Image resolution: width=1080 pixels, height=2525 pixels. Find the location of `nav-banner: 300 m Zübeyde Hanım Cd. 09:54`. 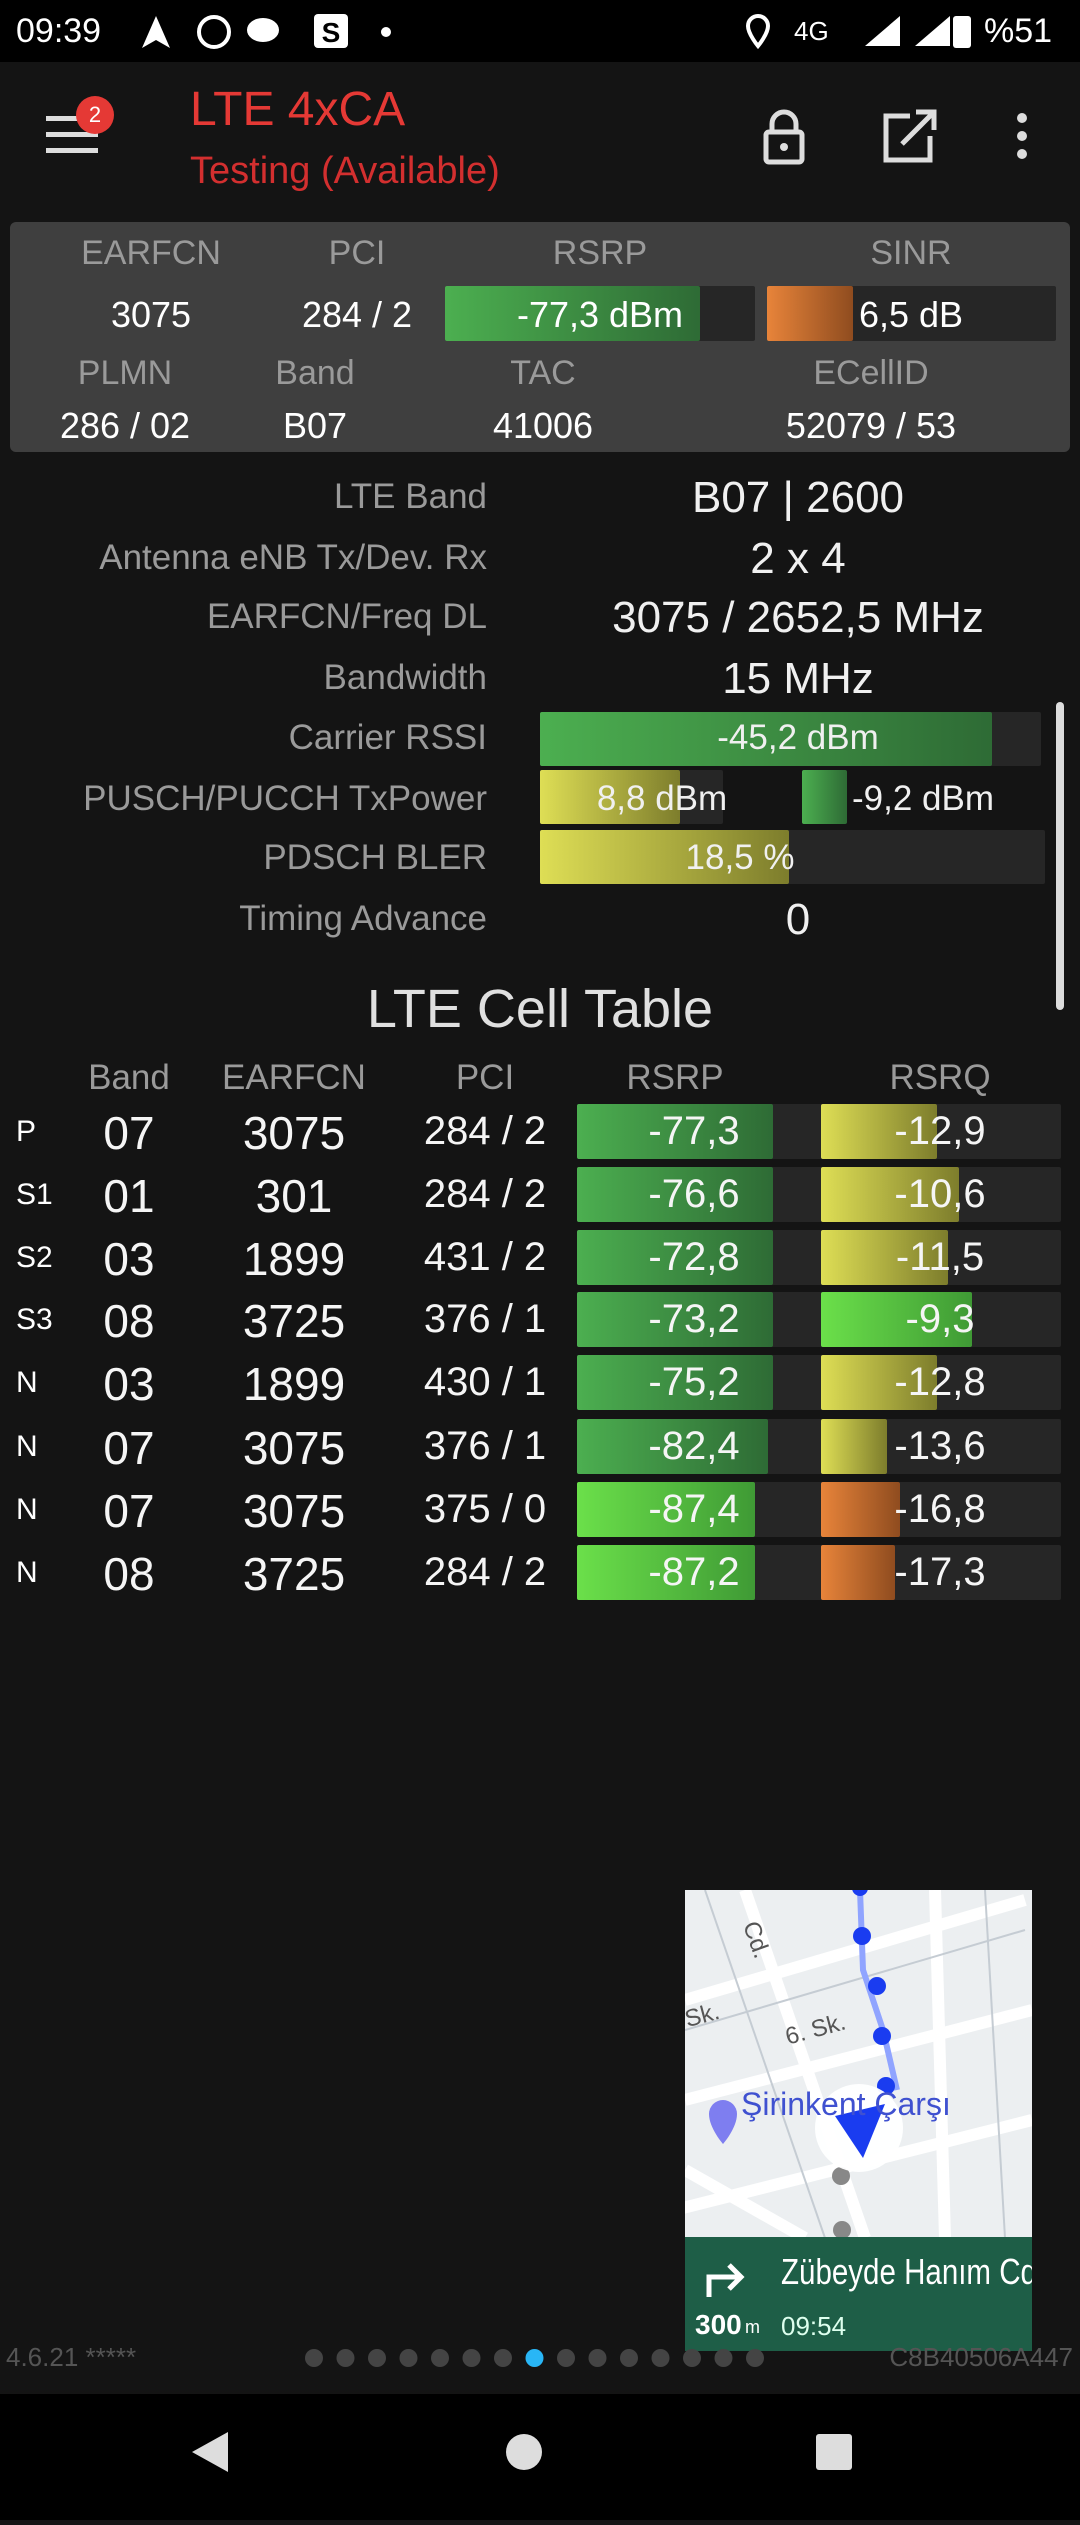

nav-banner: 300 m Zübeyde Hanım Cd. 09:54 is located at coordinates (858, 2294).